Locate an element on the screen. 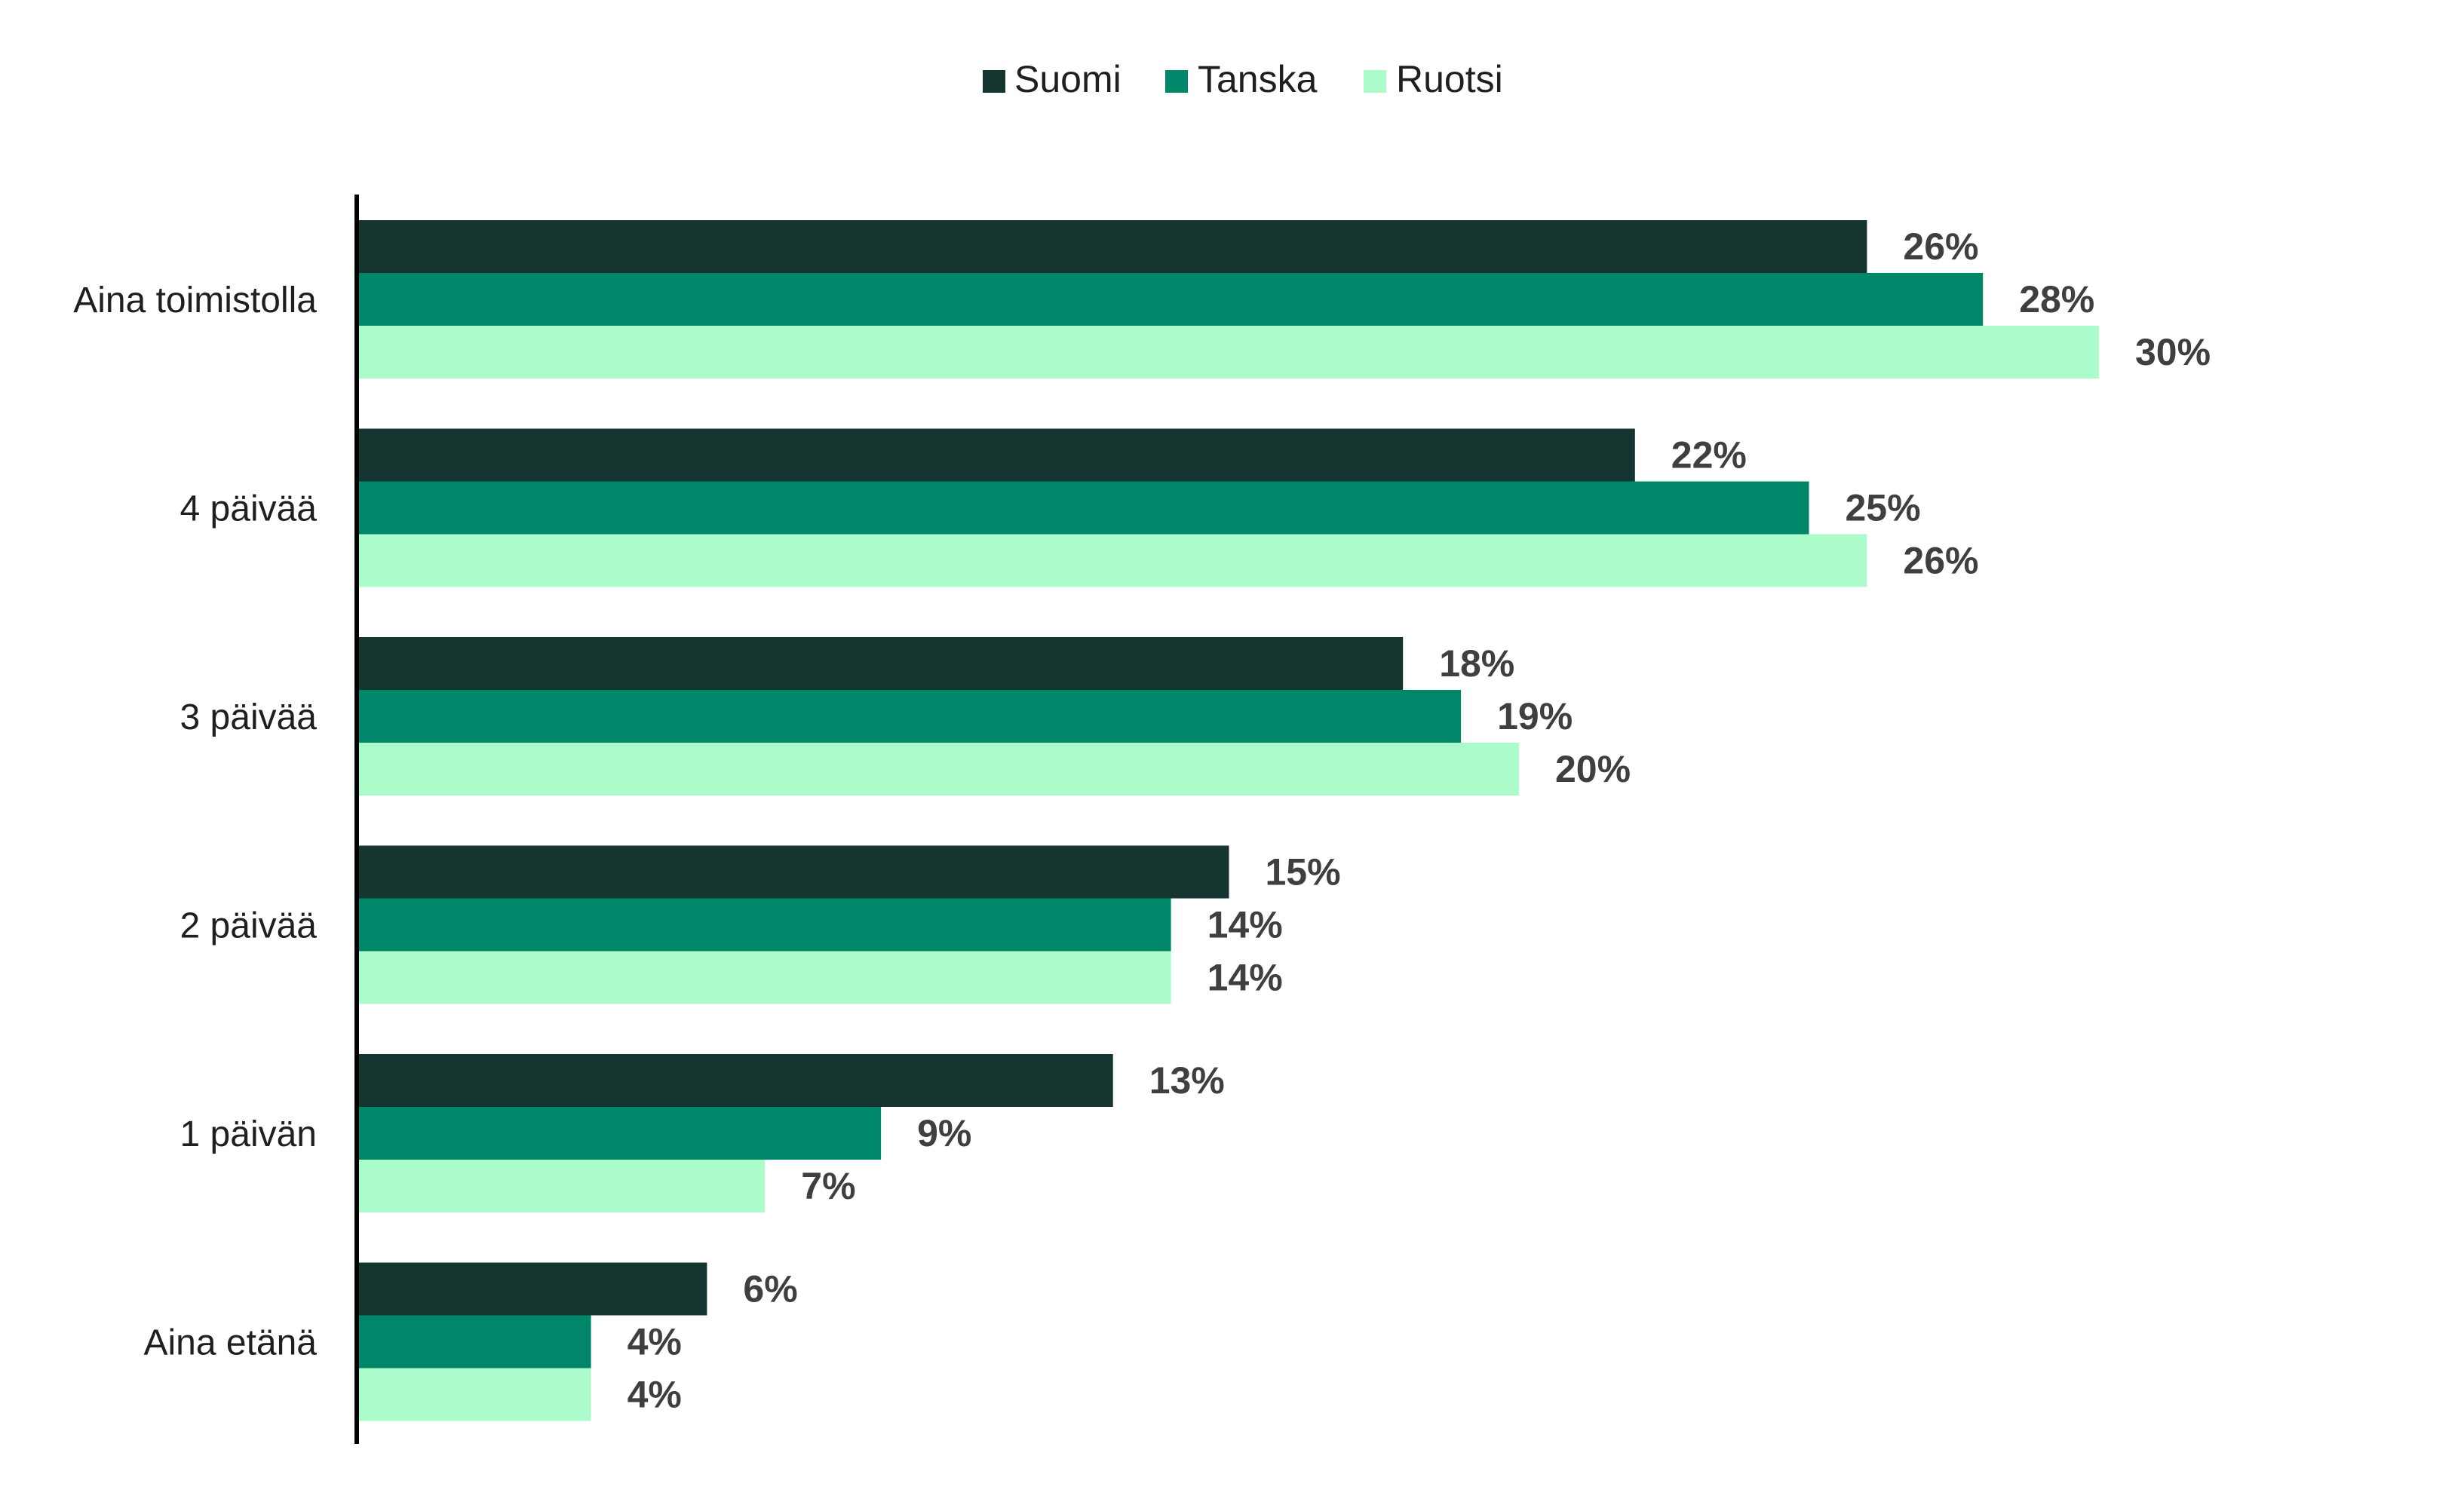 This screenshot has width=2464, height=1508. bar-suomi-aina-toimistolla is located at coordinates (1113, 246).